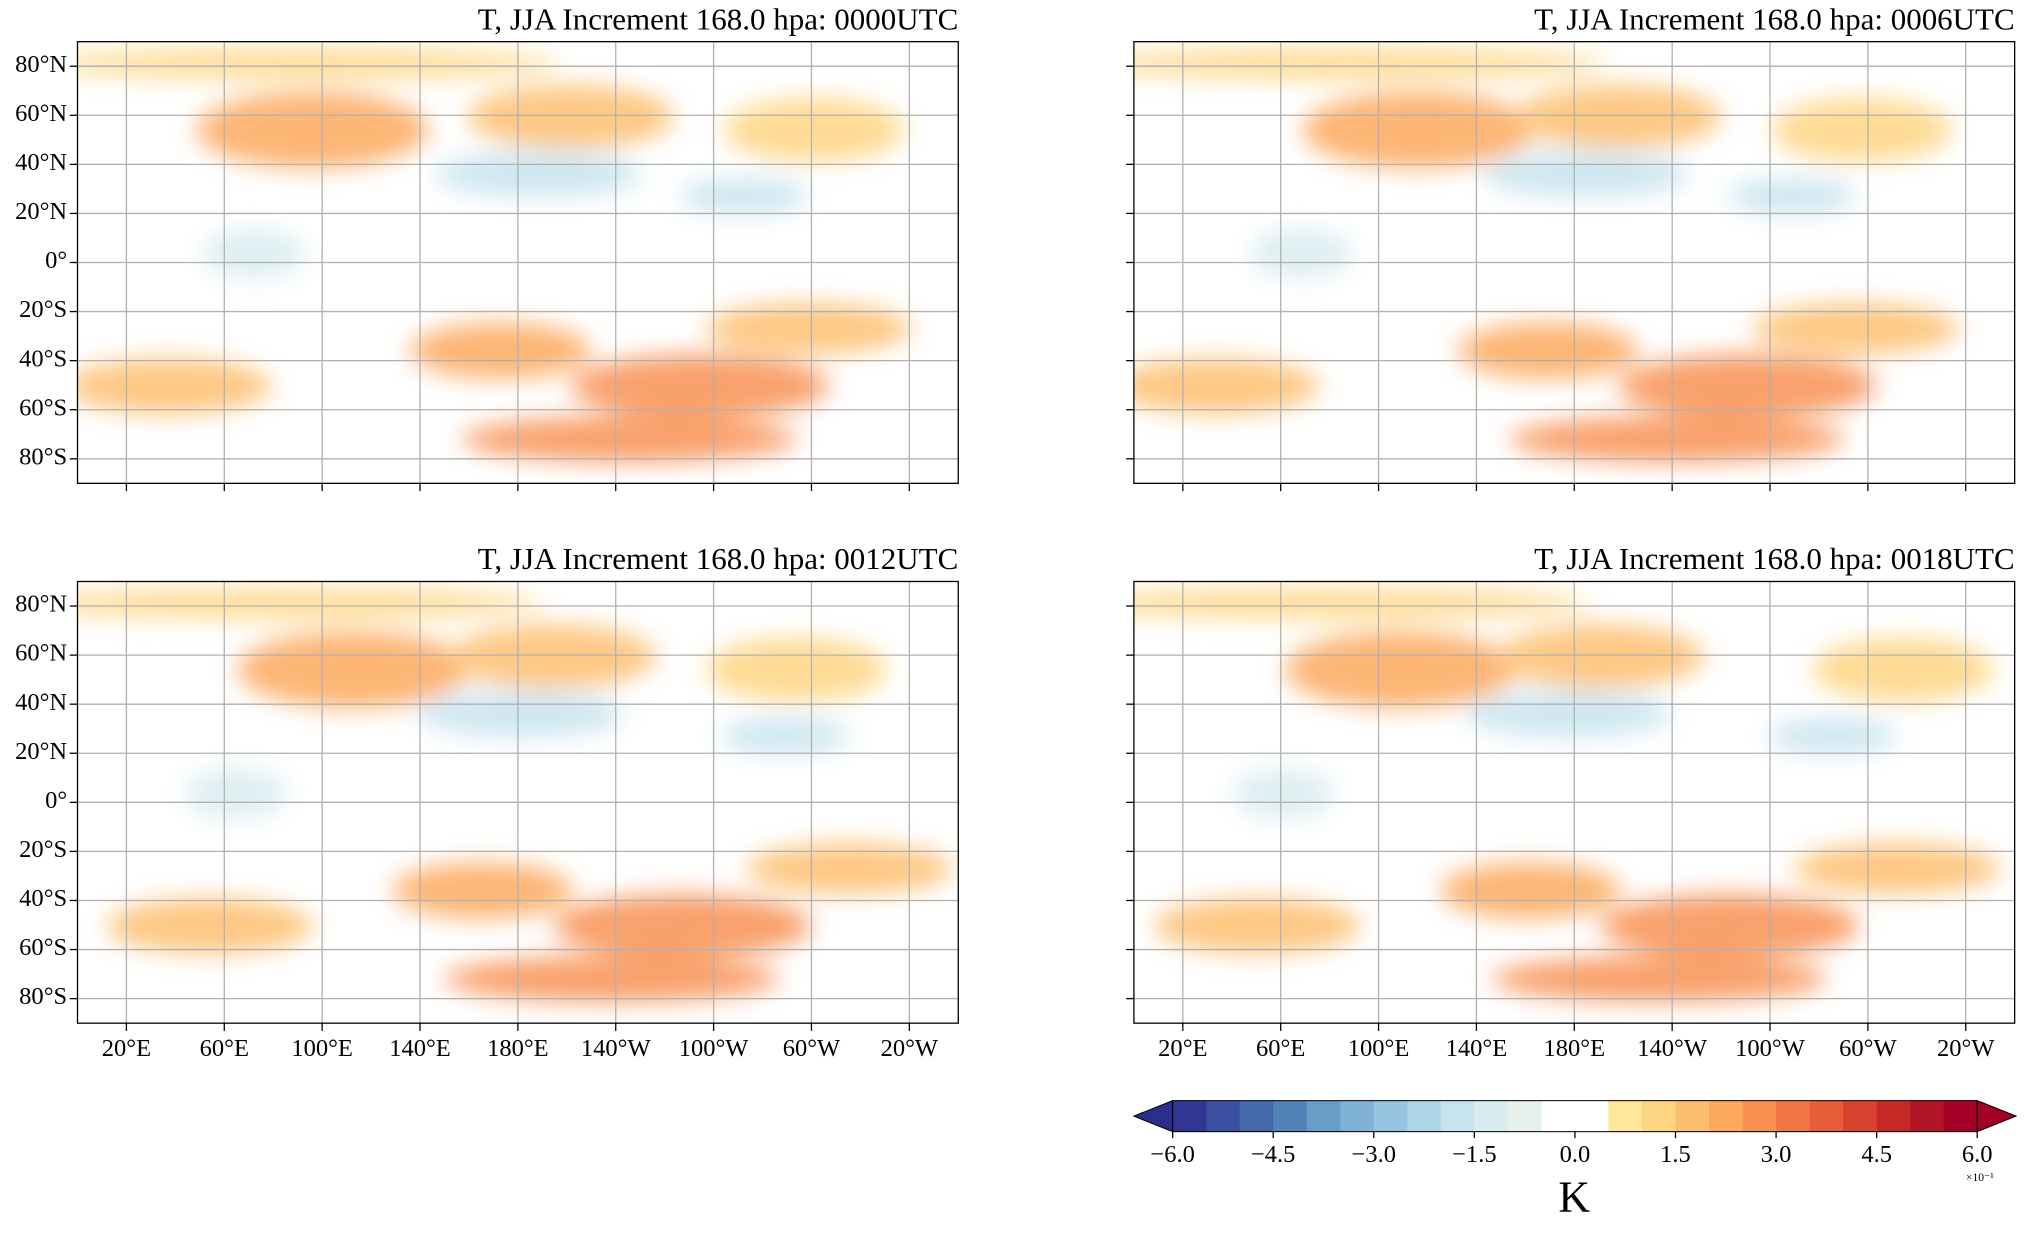 The image size is (2025, 1234). Describe the element at coordinates (1273, 1154) in the screenshot. I see `colorbar-tick-label: −4.5` at that location.